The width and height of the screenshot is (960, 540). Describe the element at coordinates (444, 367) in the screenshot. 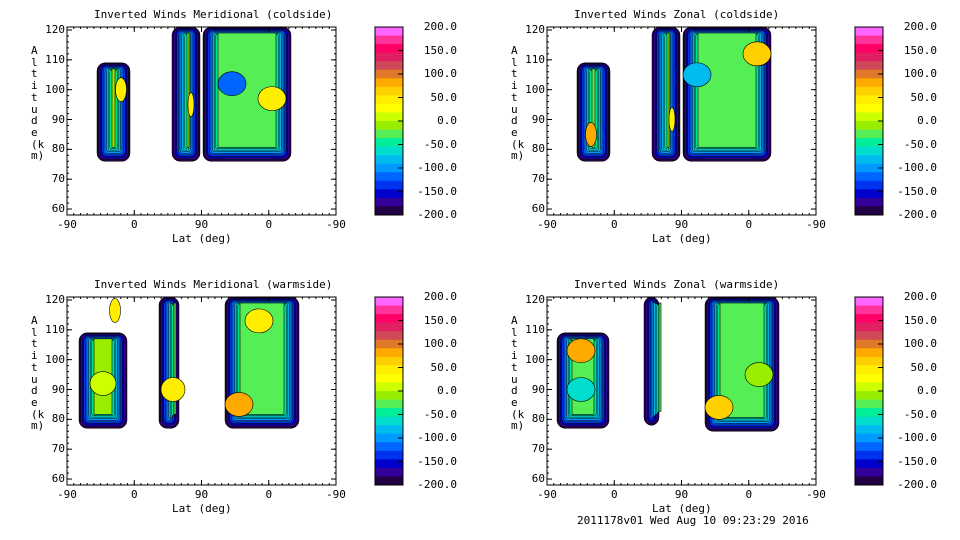

I see `colorbar-label: 50.0` at that location.